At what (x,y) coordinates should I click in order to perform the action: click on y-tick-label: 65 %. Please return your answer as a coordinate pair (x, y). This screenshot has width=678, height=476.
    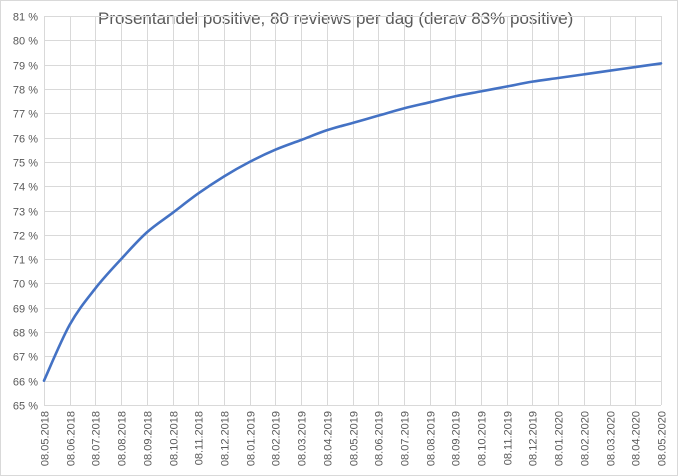
    Looking at the image, I should click on (25, 407).